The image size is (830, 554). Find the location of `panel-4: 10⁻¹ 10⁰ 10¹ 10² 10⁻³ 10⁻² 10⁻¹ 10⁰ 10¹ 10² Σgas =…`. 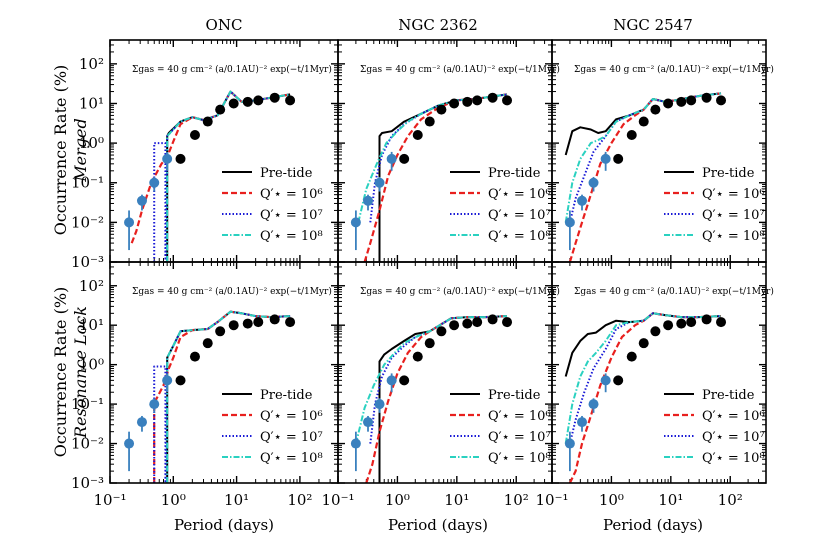

panel-4: 10⁻¹ 10⁰ 10¹ 10² 10⁻³ 10⁻² 10⁻¹ 10⁰ 10¹ 10² Σgas =… is located at coordinates (205, 385).